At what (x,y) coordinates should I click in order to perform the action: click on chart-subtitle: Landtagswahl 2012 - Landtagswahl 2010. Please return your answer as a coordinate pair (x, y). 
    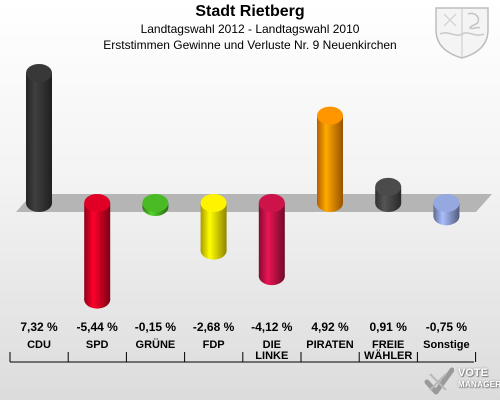
    Looking at the image, I should click on (250, 29).